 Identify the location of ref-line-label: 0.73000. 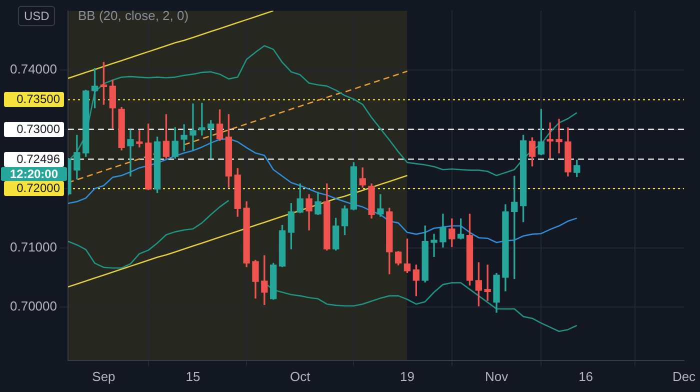
(34, 129).